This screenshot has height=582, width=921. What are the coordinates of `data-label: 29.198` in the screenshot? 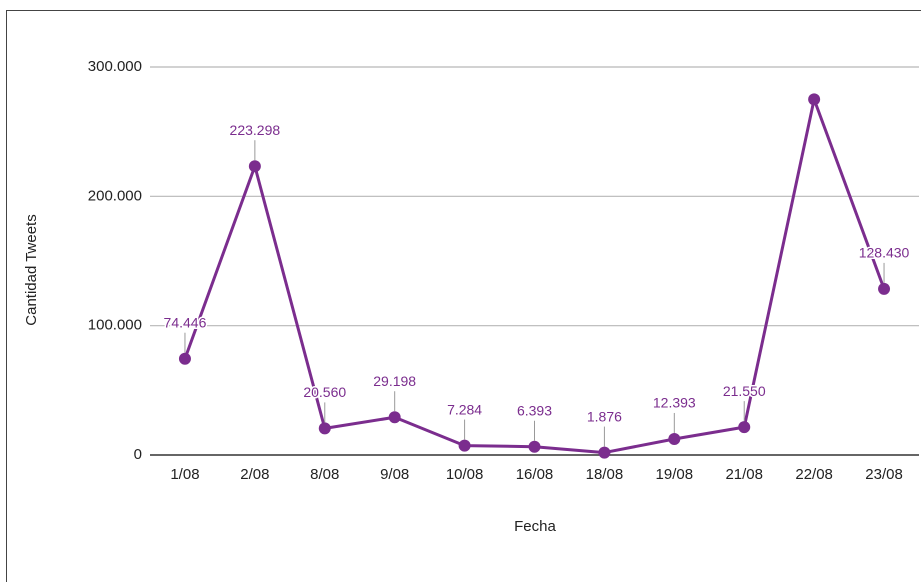 It's located at (394, 381).